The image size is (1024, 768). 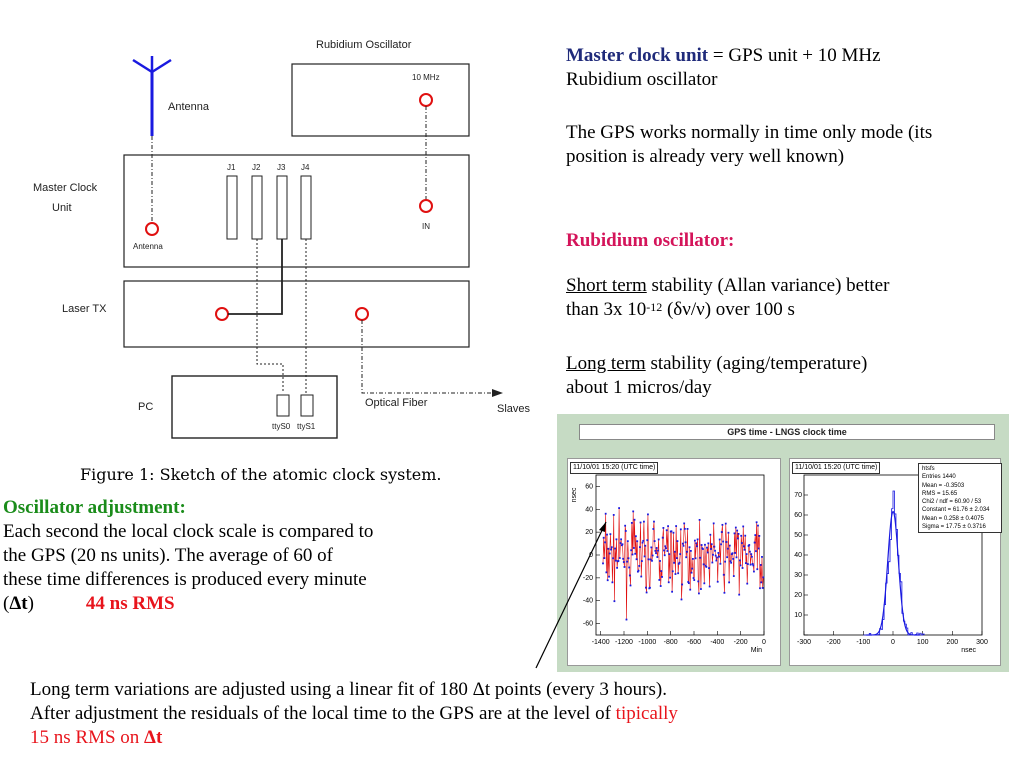 I want to click on master-clock-box, so click(x=296, y=211).